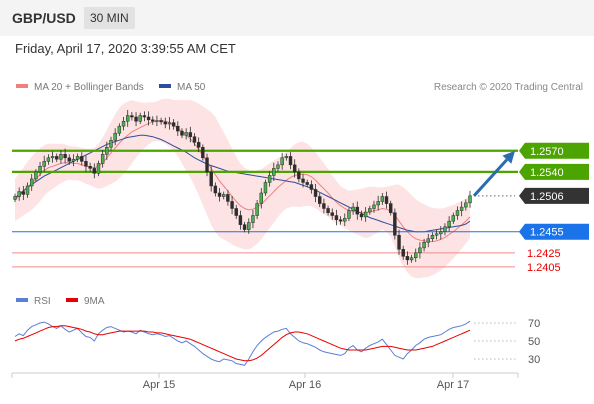 The width and height of the screenshot is (594, 404). I want to click on chart-datetime: Friday, April 17, 2020 3:39:55 AM CET, so click(125, 48).